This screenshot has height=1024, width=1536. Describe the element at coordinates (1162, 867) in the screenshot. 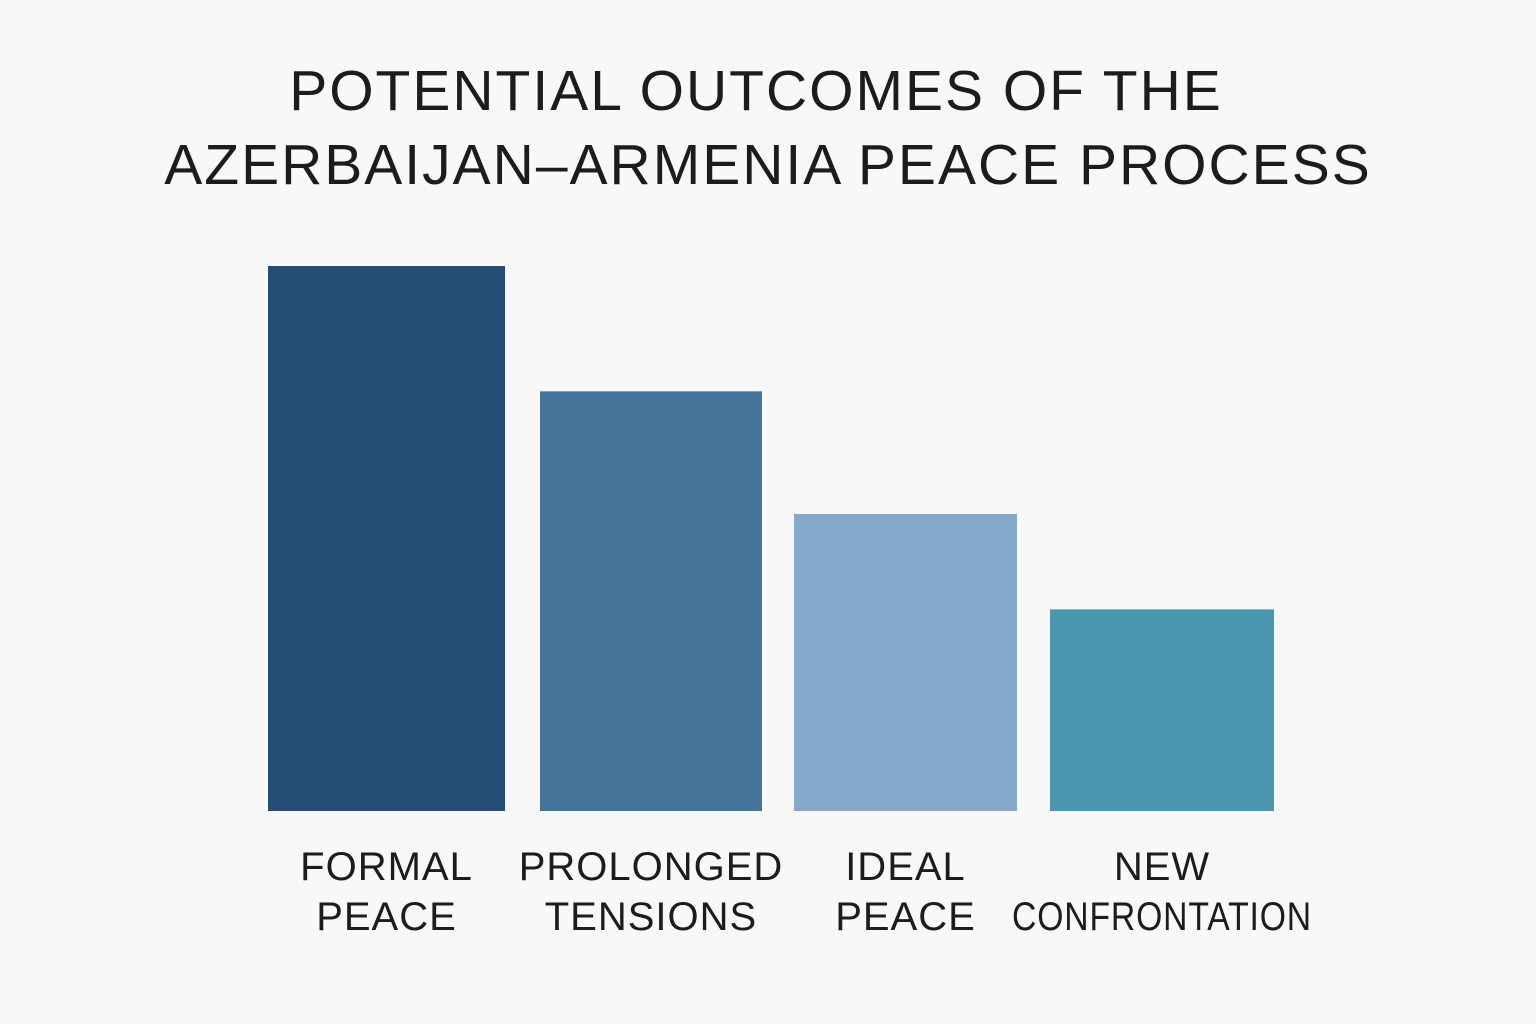

I see `category-label-3-line-0: NEW` at that location.